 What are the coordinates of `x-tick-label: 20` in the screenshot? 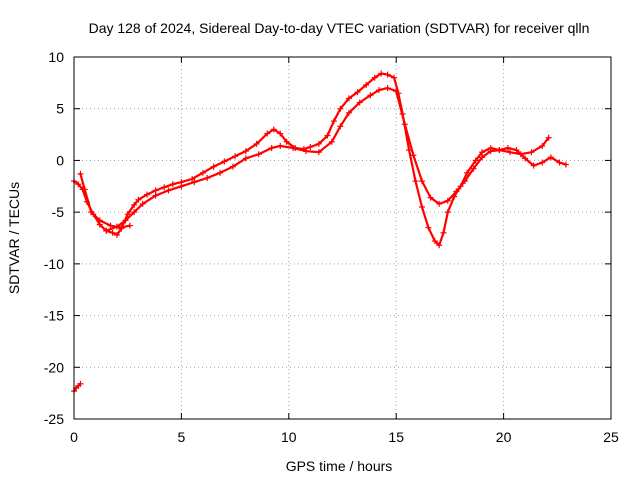 It's located at (504, 437).